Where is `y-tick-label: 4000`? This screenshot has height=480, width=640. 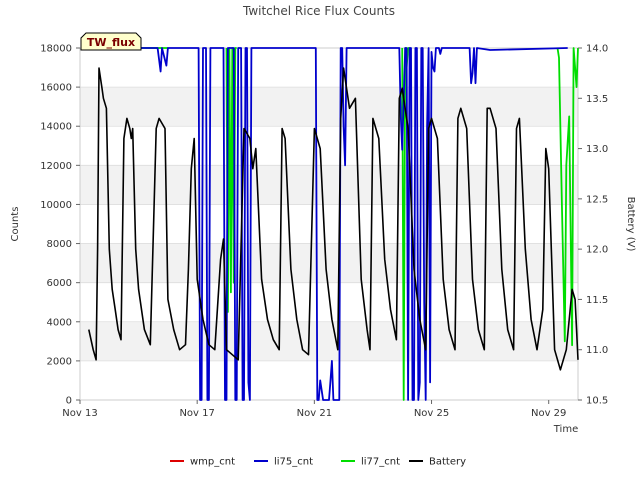
y-tick-label: 4000 is located at coordinates (59, 322).